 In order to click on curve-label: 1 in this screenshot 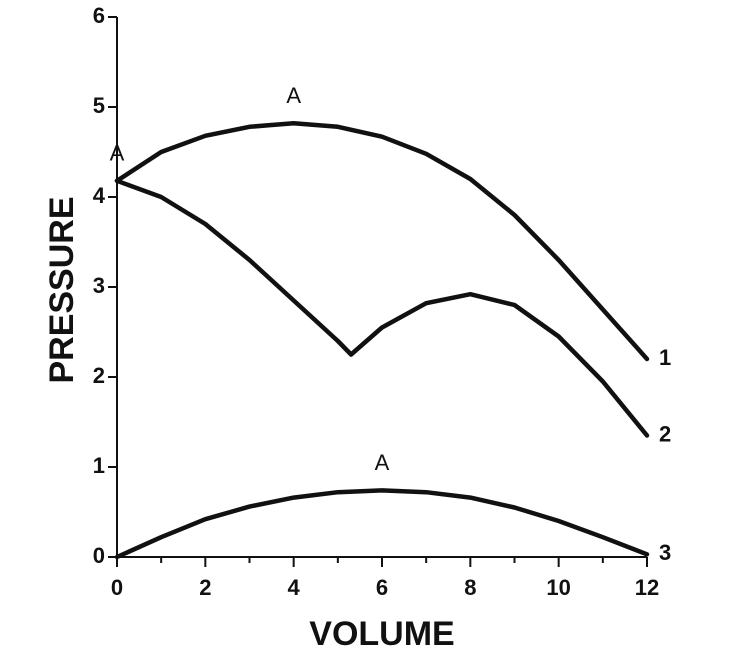, I will do `click(665, 357)`.